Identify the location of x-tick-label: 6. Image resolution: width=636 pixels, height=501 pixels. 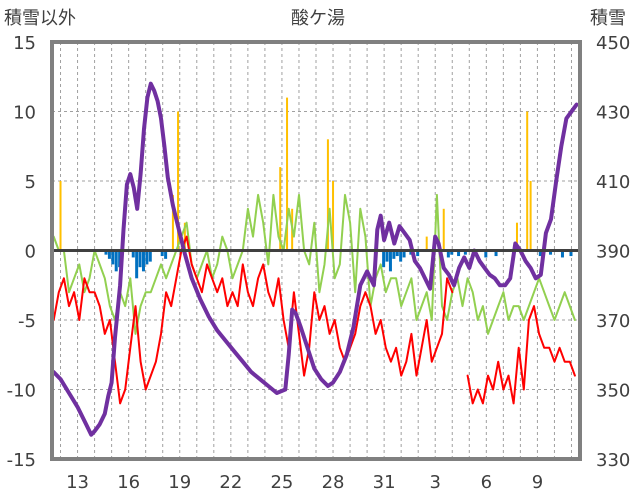
(486, 482).